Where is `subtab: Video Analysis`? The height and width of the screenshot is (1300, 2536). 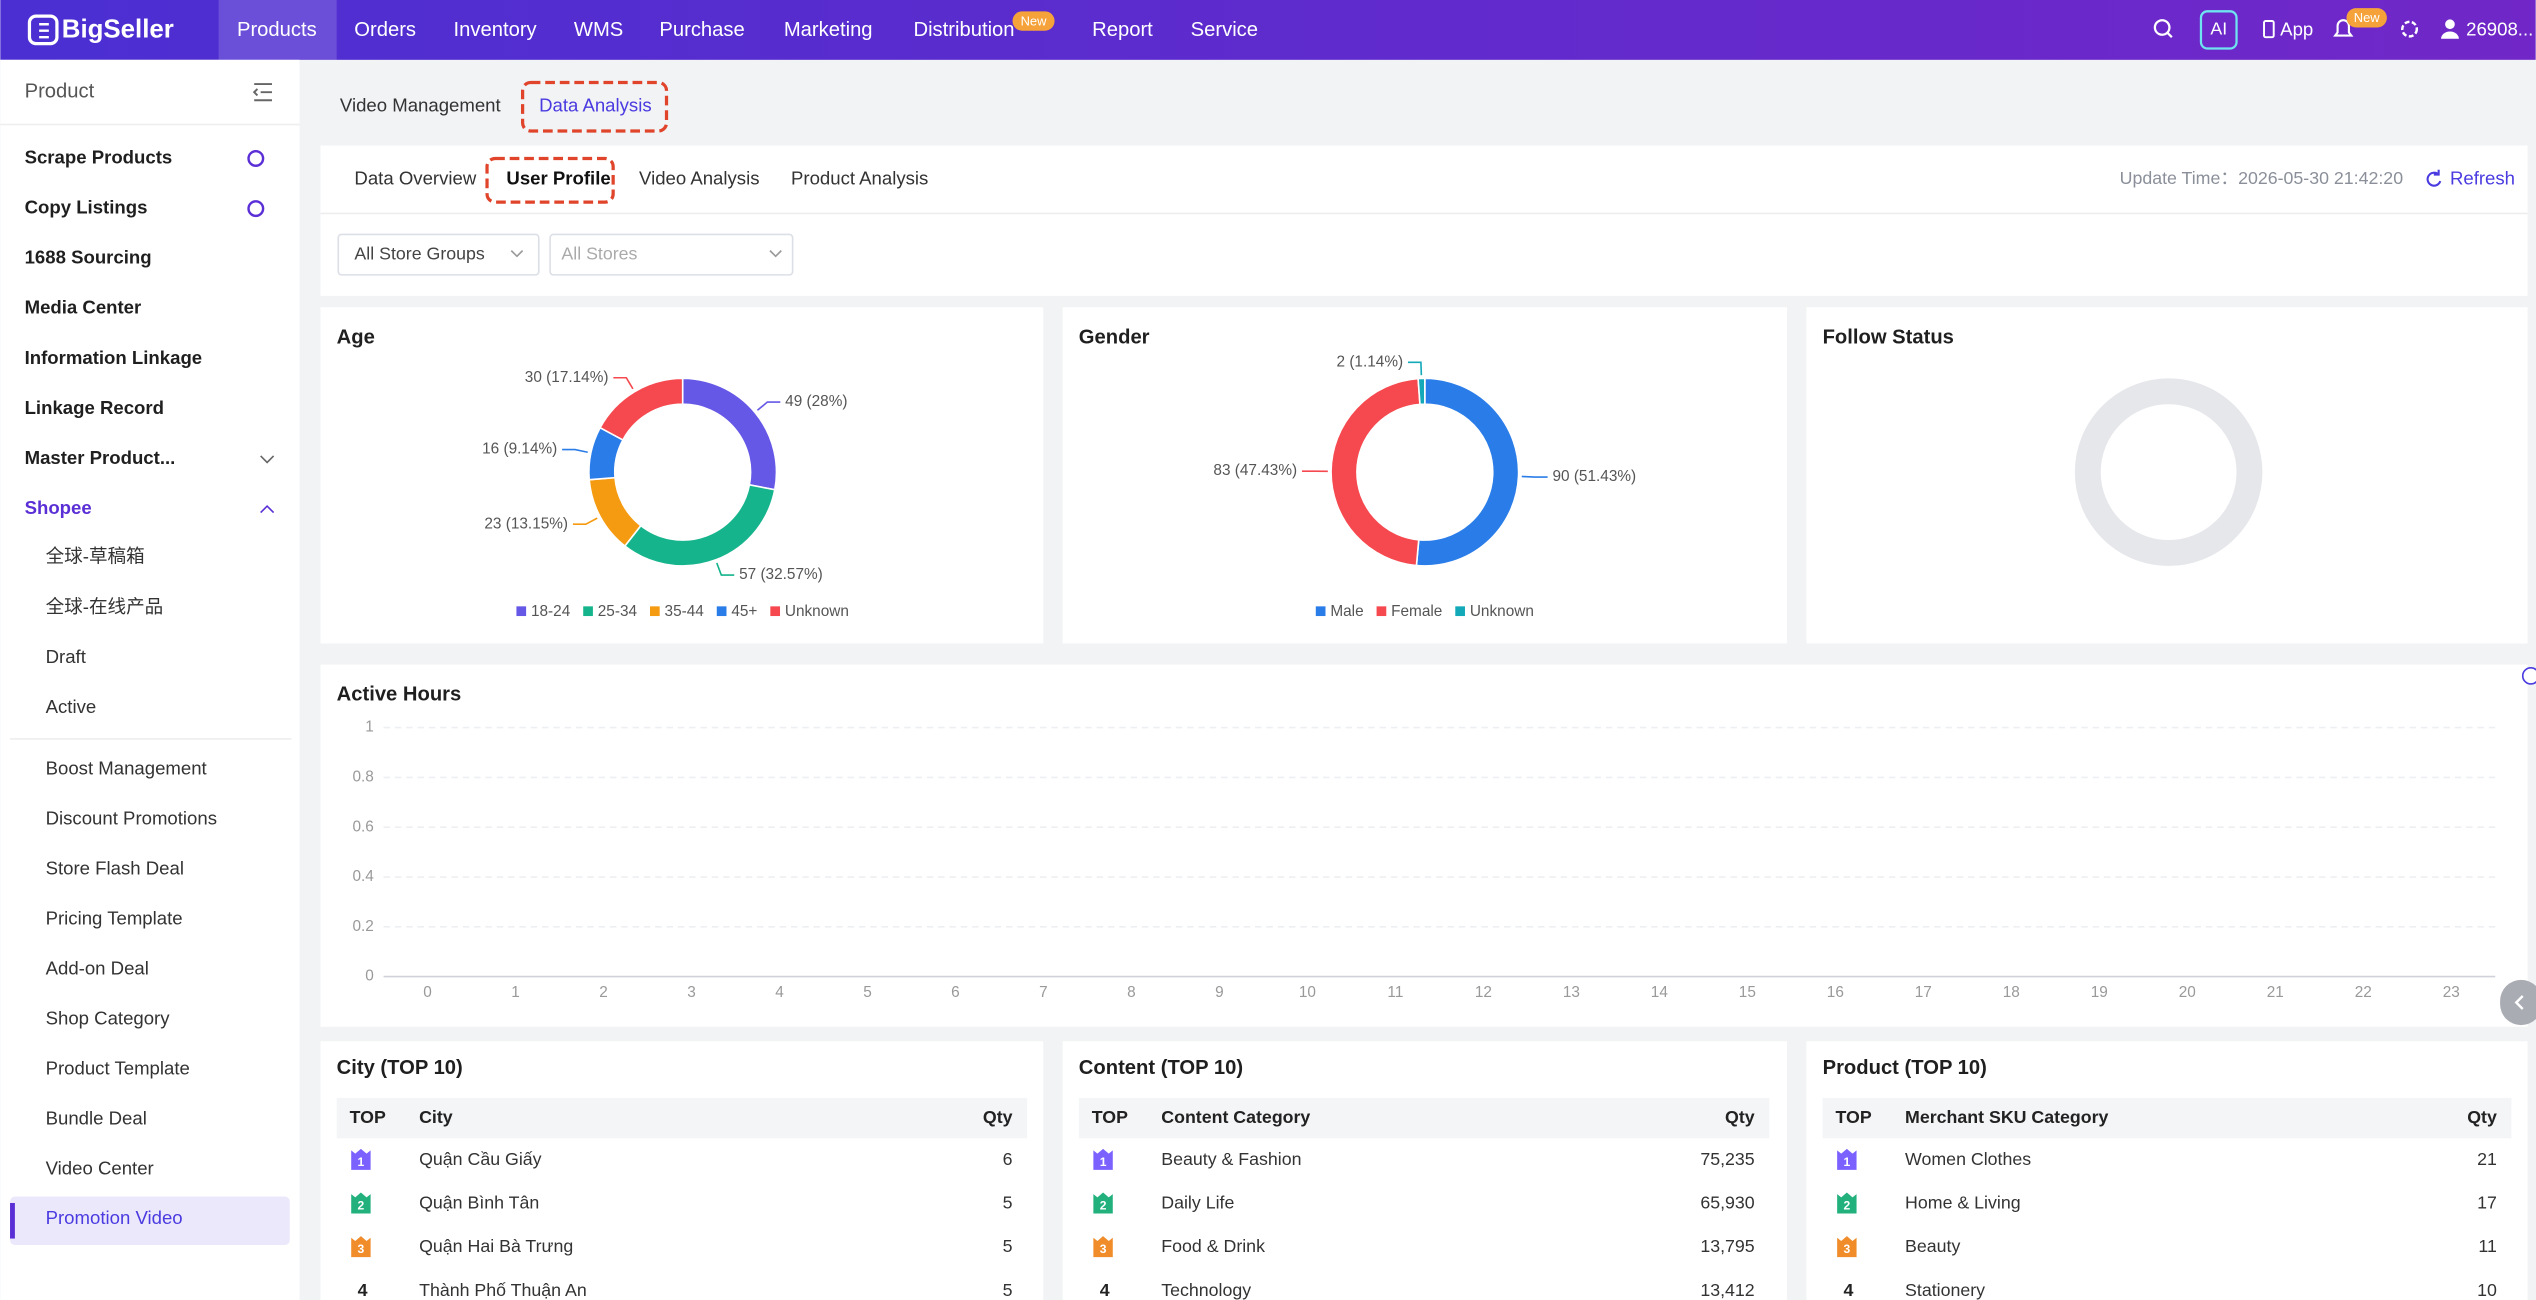
subtab: Video Analysis is located at coordinates (699, 177).